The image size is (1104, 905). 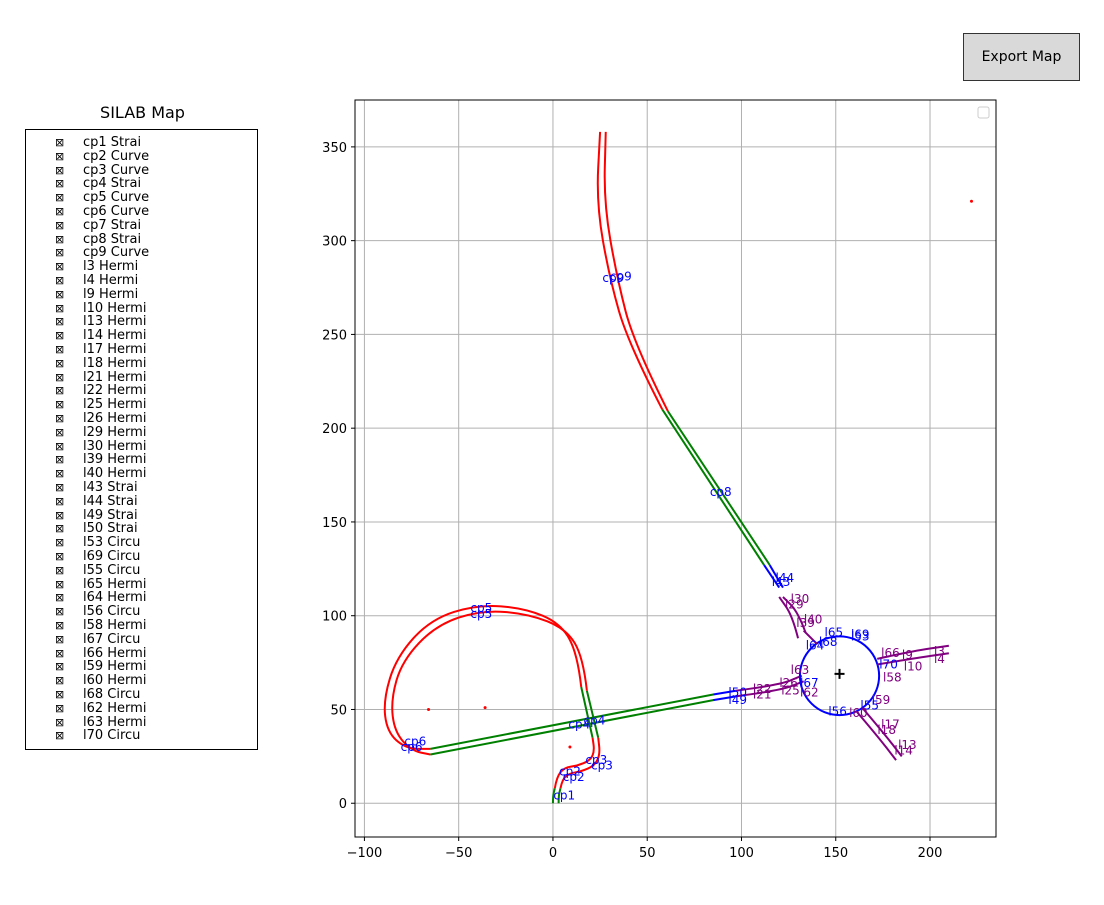 I want to click on legend-item: ⊠ l22 Hermi, so click(x=141, y=391).